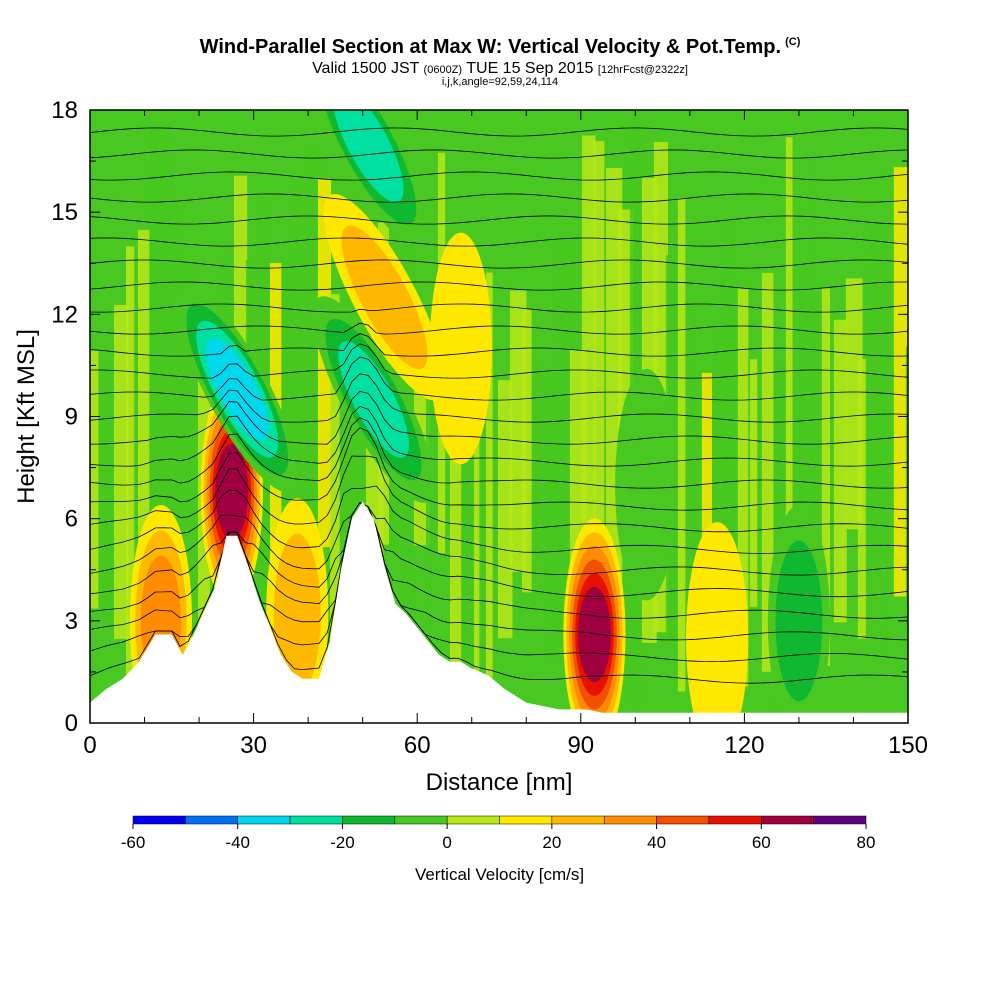  What do you see at coordinates (64, 314) in the screenshot?
I see `y-tick-label: 12` at bounding box center [64, 314].